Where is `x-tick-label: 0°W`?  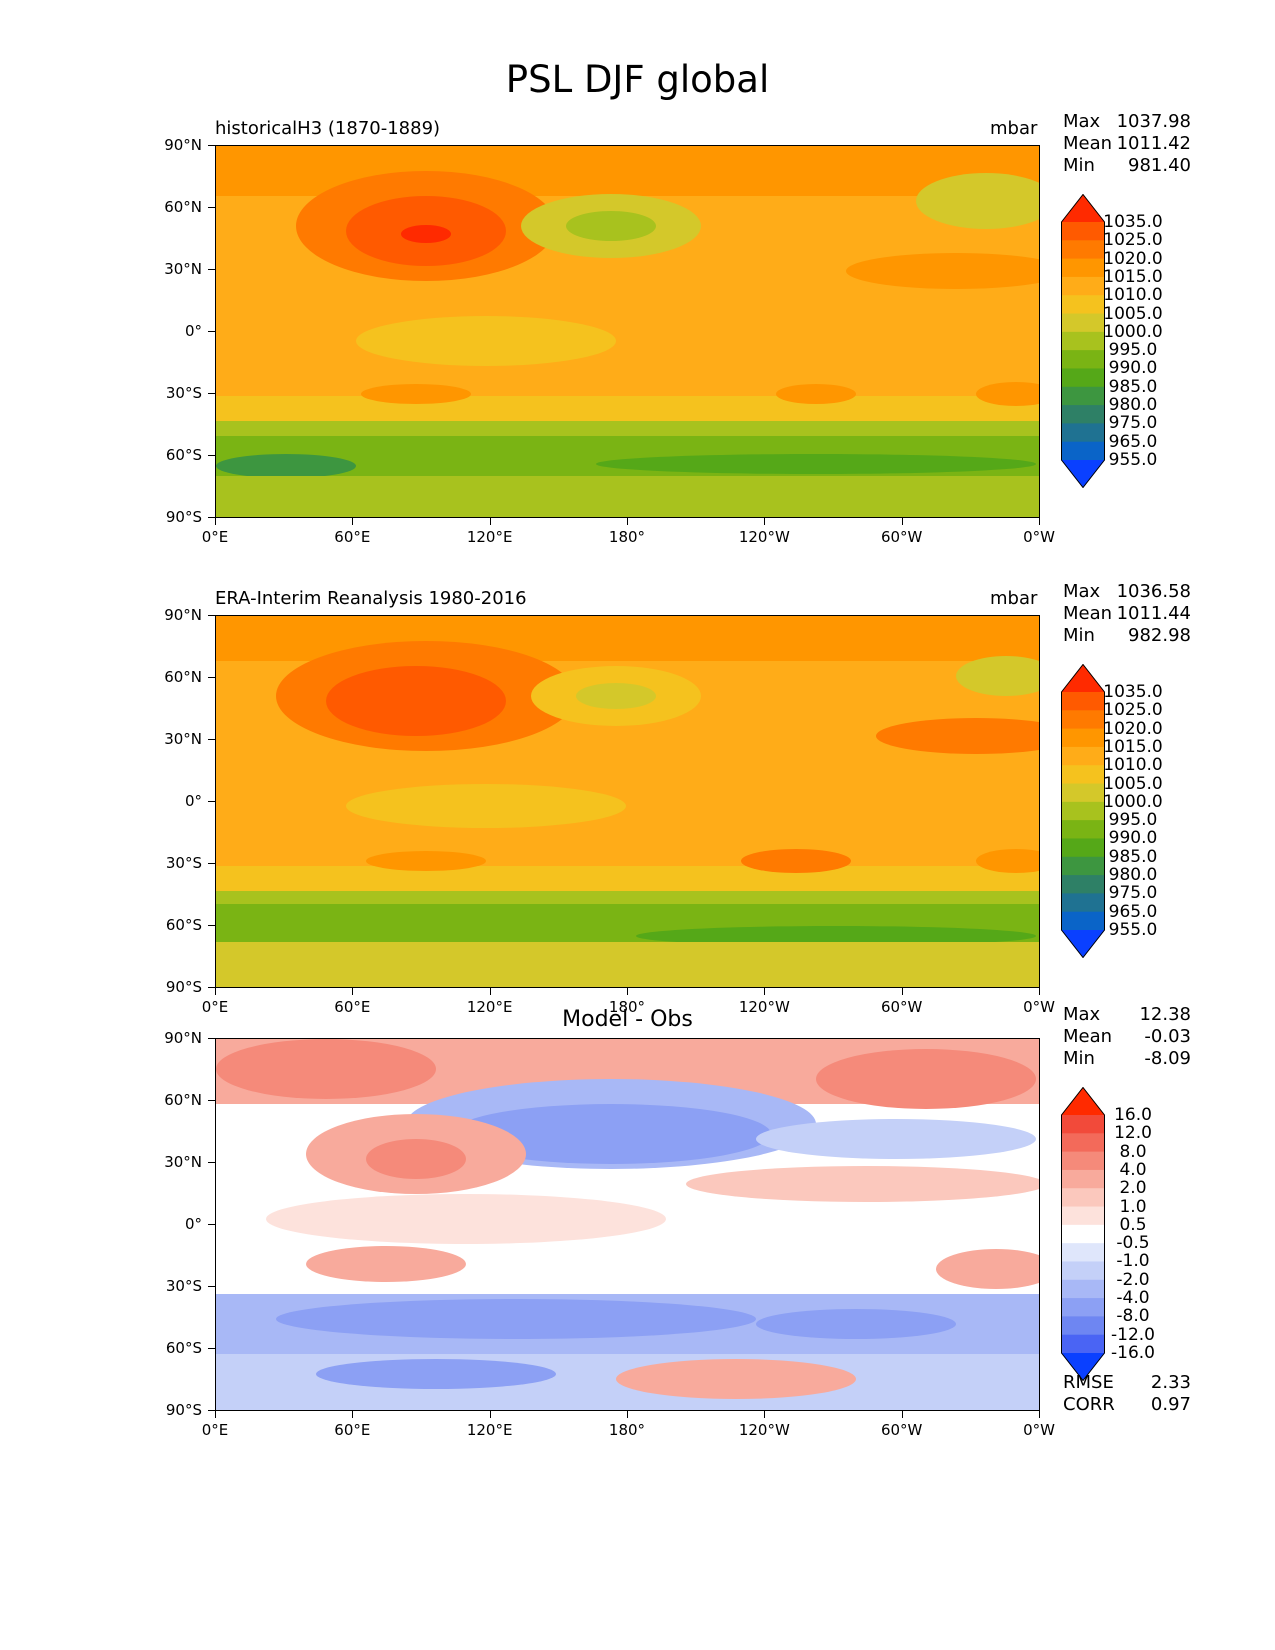 x-tick-label: 0°W is located at coordinates (1039, 537).